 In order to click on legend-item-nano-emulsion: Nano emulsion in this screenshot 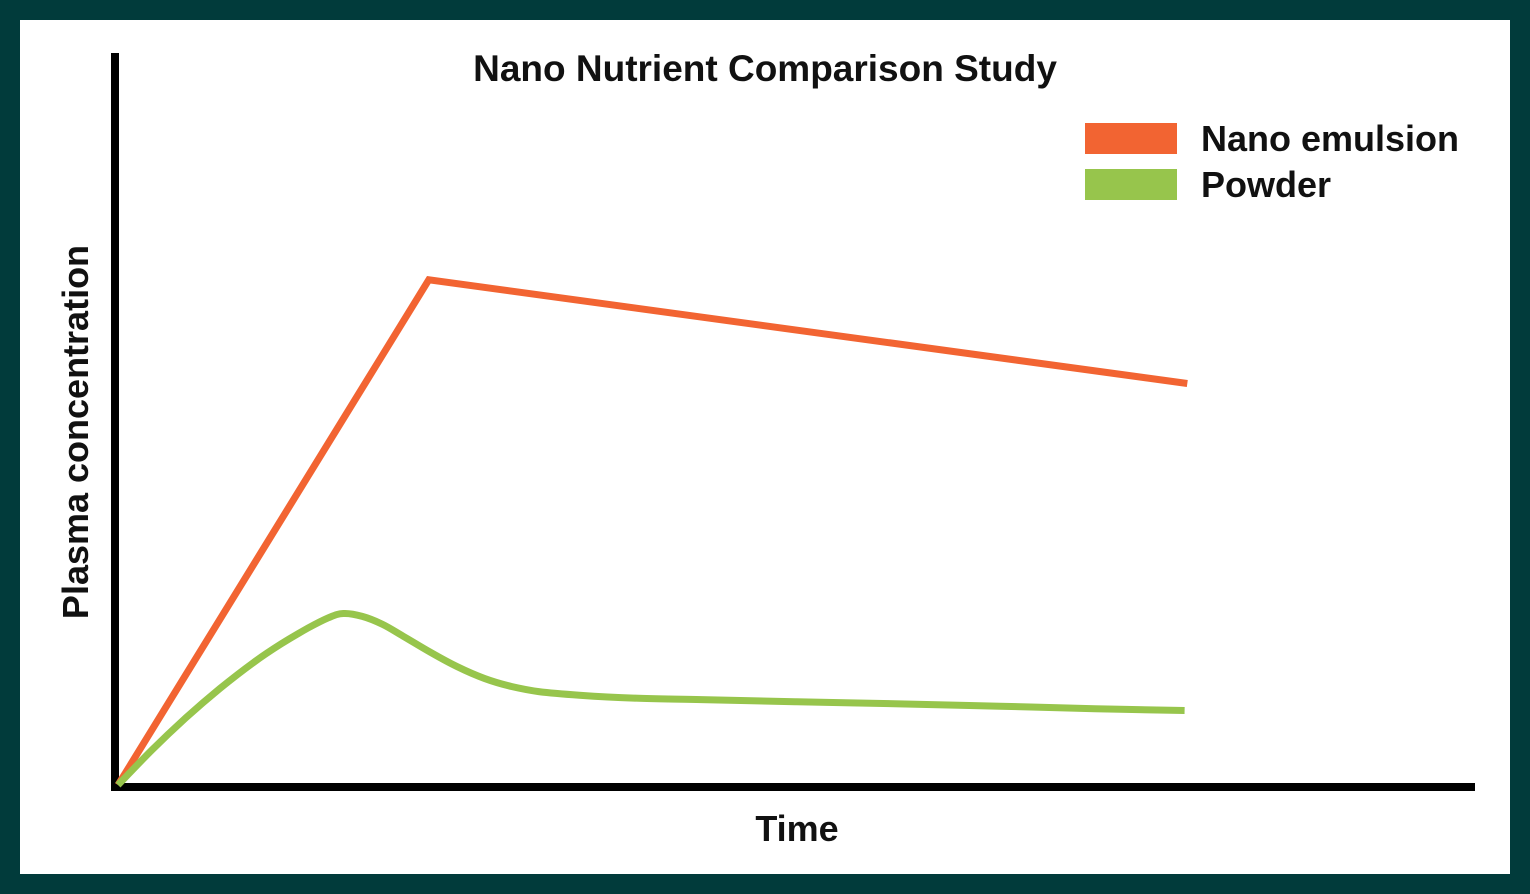, I will do `click(1272, 138)`.